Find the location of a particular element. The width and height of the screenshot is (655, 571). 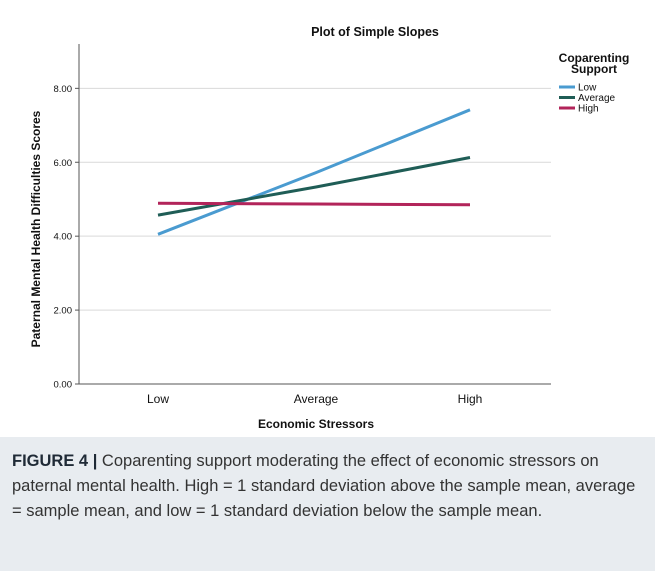

x-tick-label: High is located at coordinates (470, 399).